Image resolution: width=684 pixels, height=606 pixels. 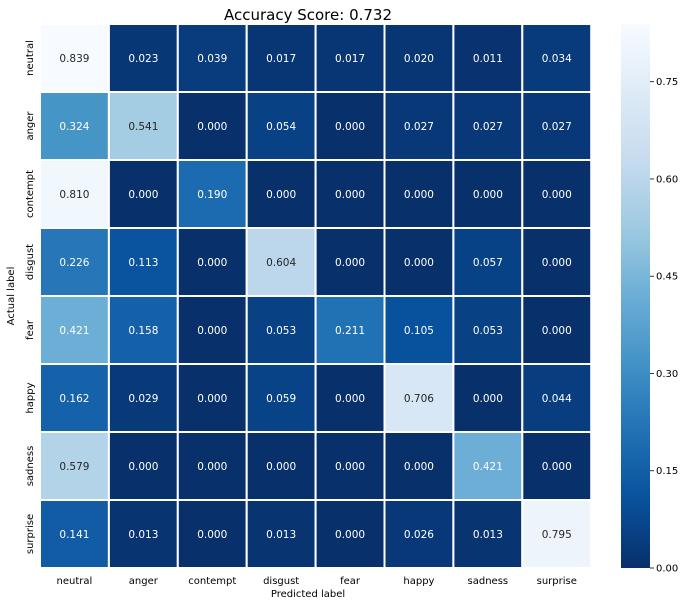 I want to click on y-tick-label: anger, so click(x=30, y=126).